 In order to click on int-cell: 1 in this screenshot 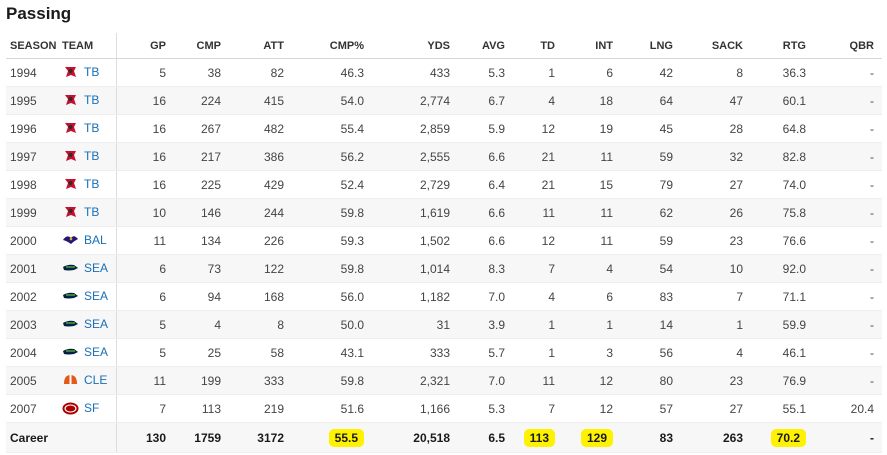, I will do `click(592, 324)`.